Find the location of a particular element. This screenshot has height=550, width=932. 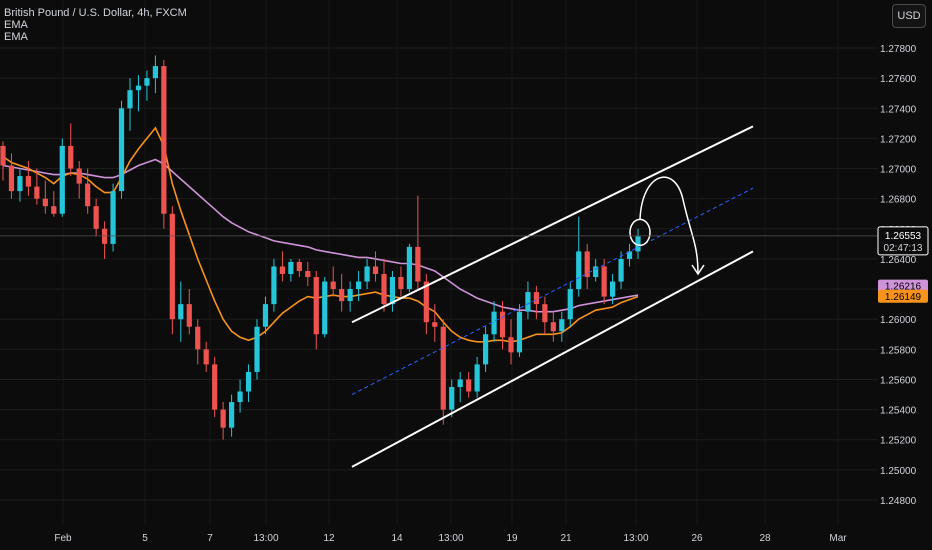

price-tick-label: 1.25200 is located at coordinates (898, 441).